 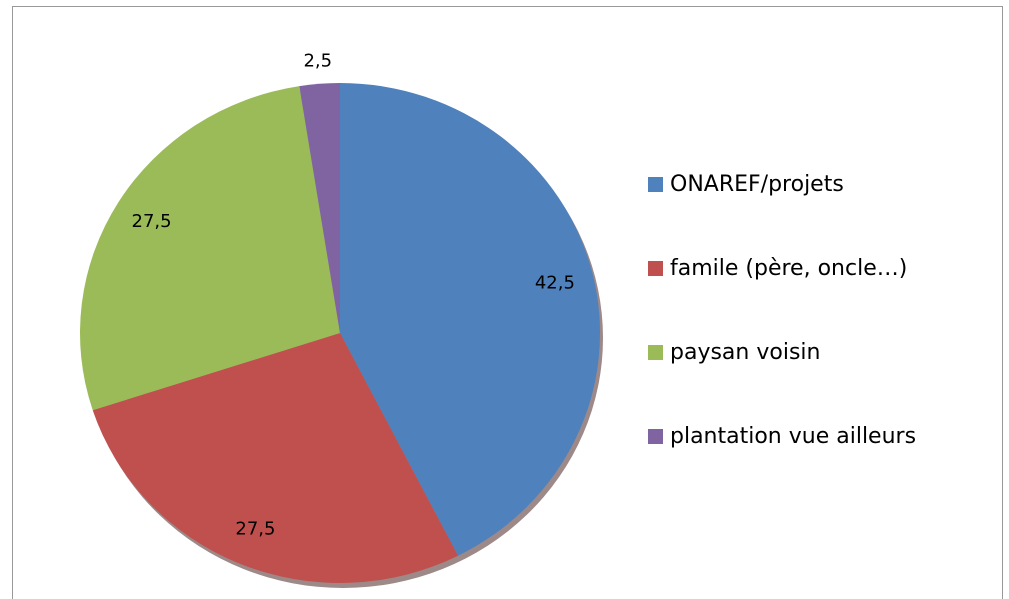 I want to click on data-label: 42,5, so click(x=555, y=282).